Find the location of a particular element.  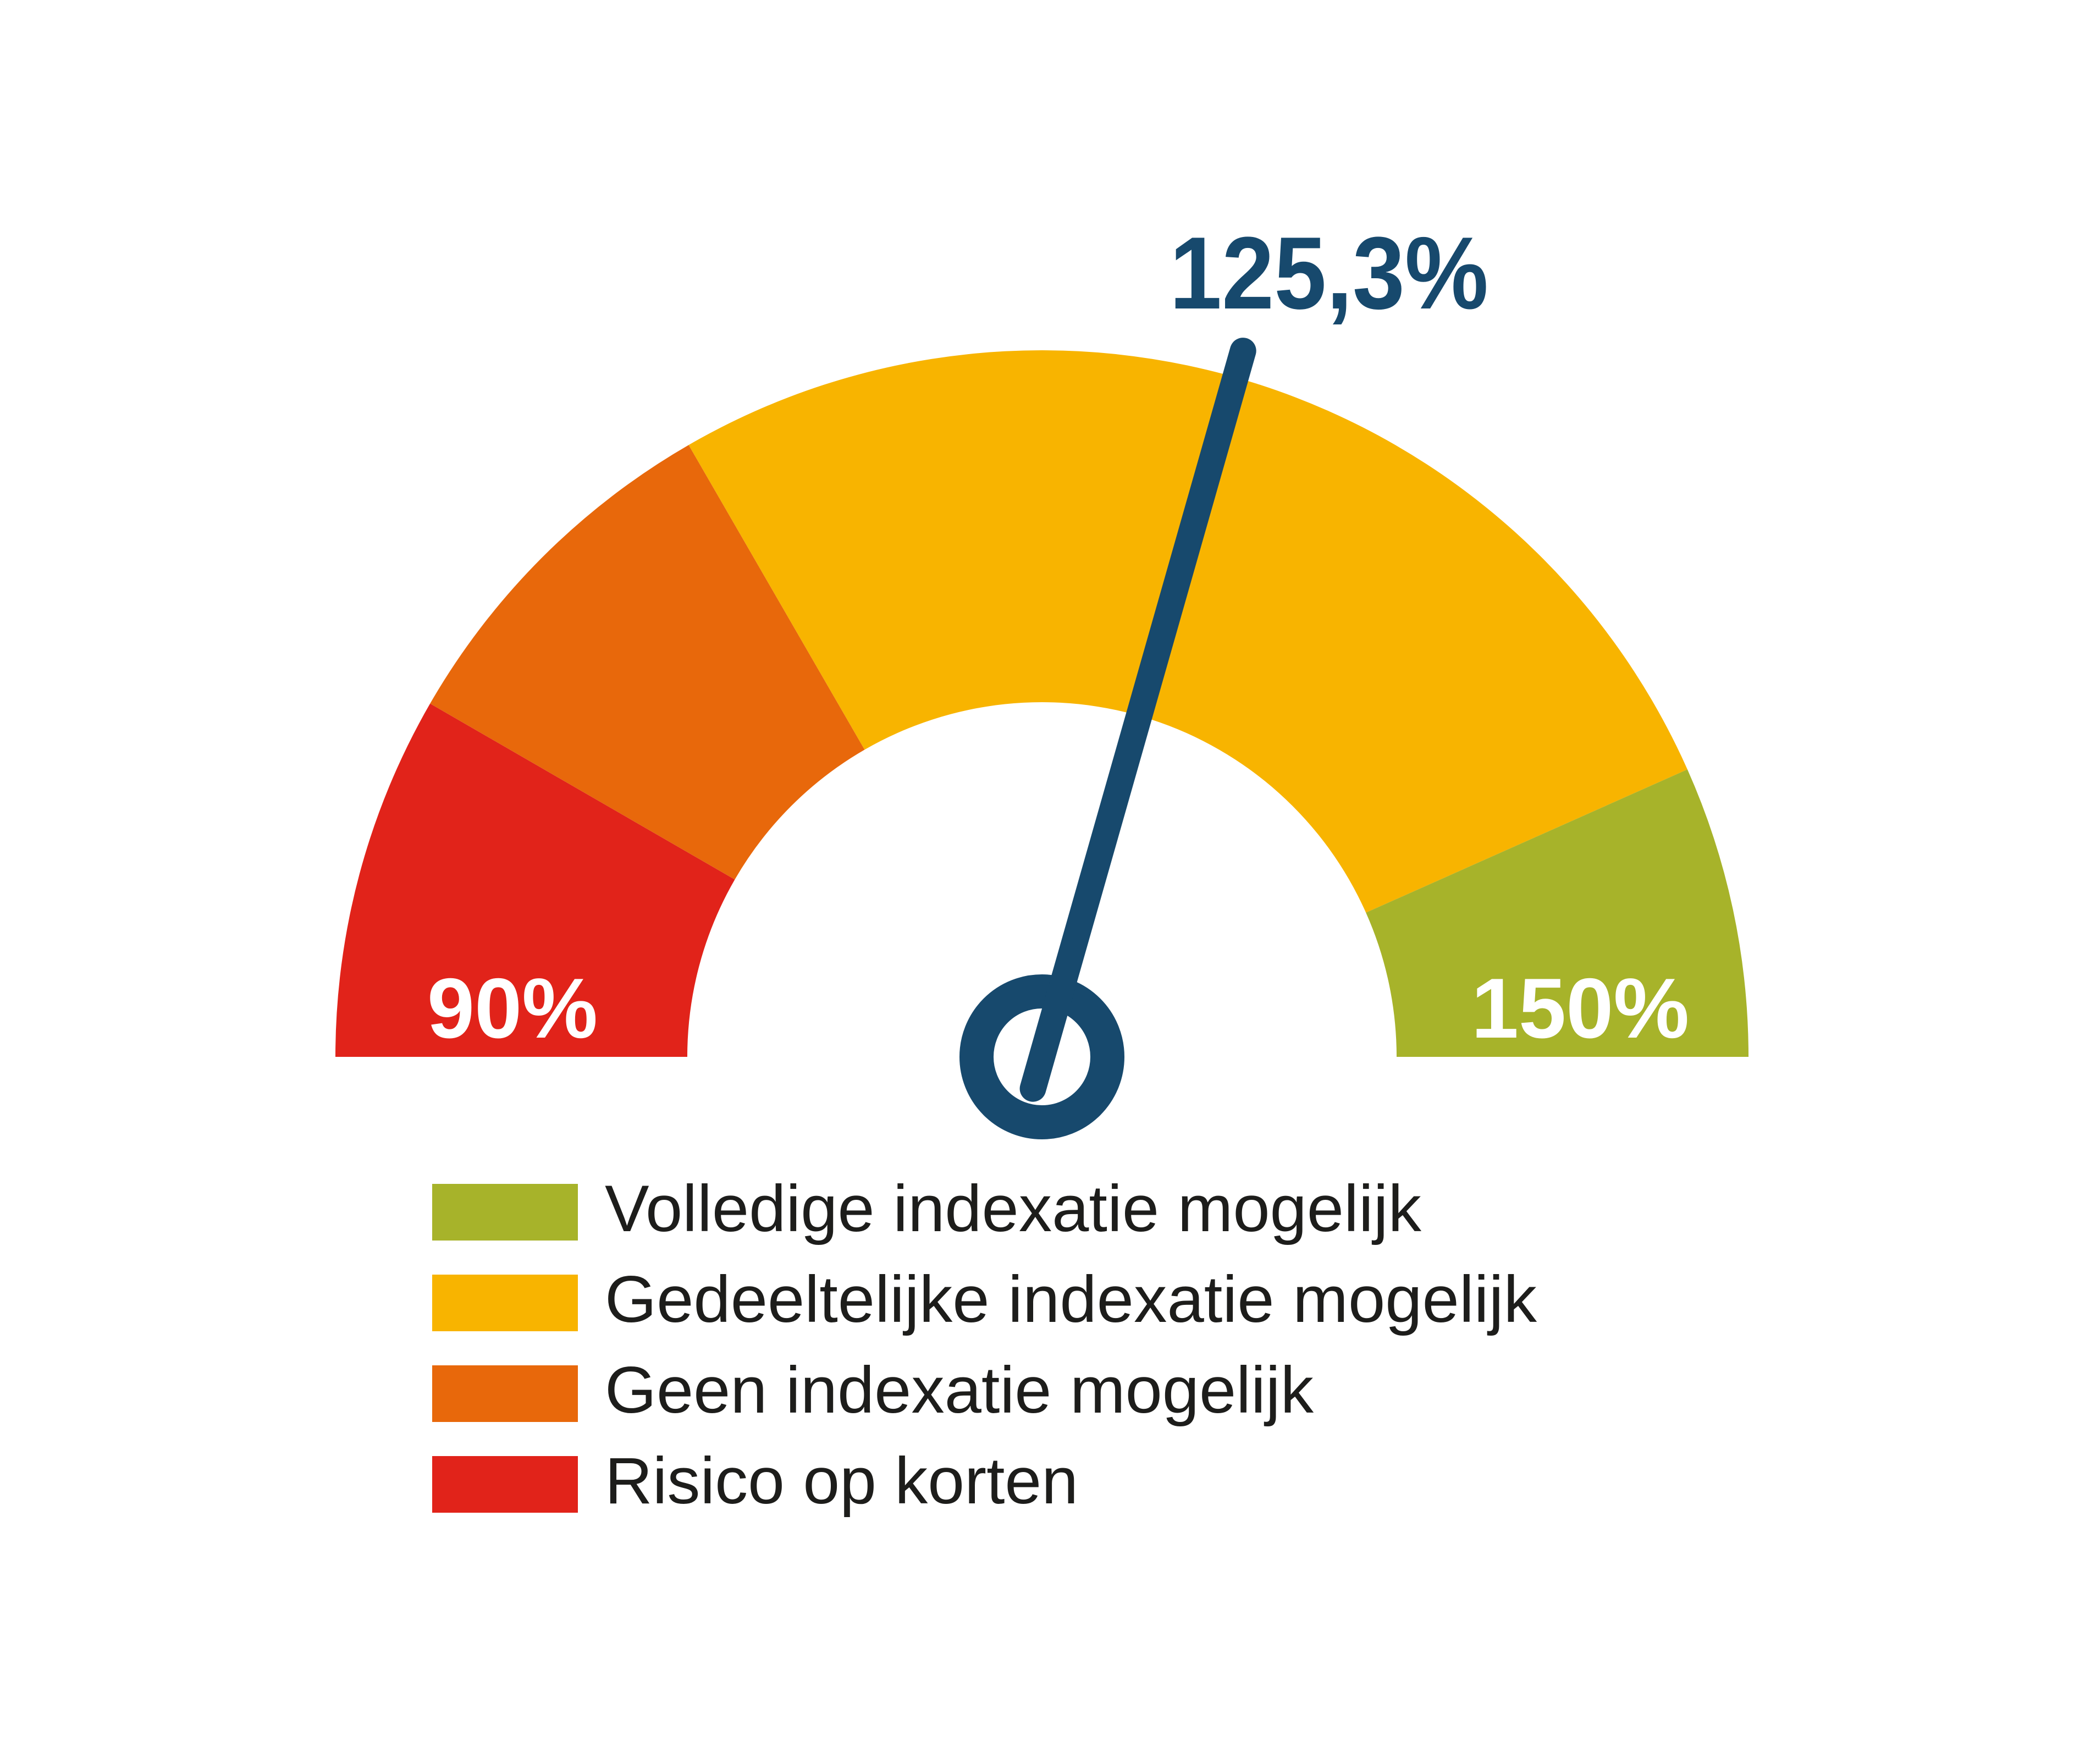

gauge-needle-group is located at coordinates (1108, 738).